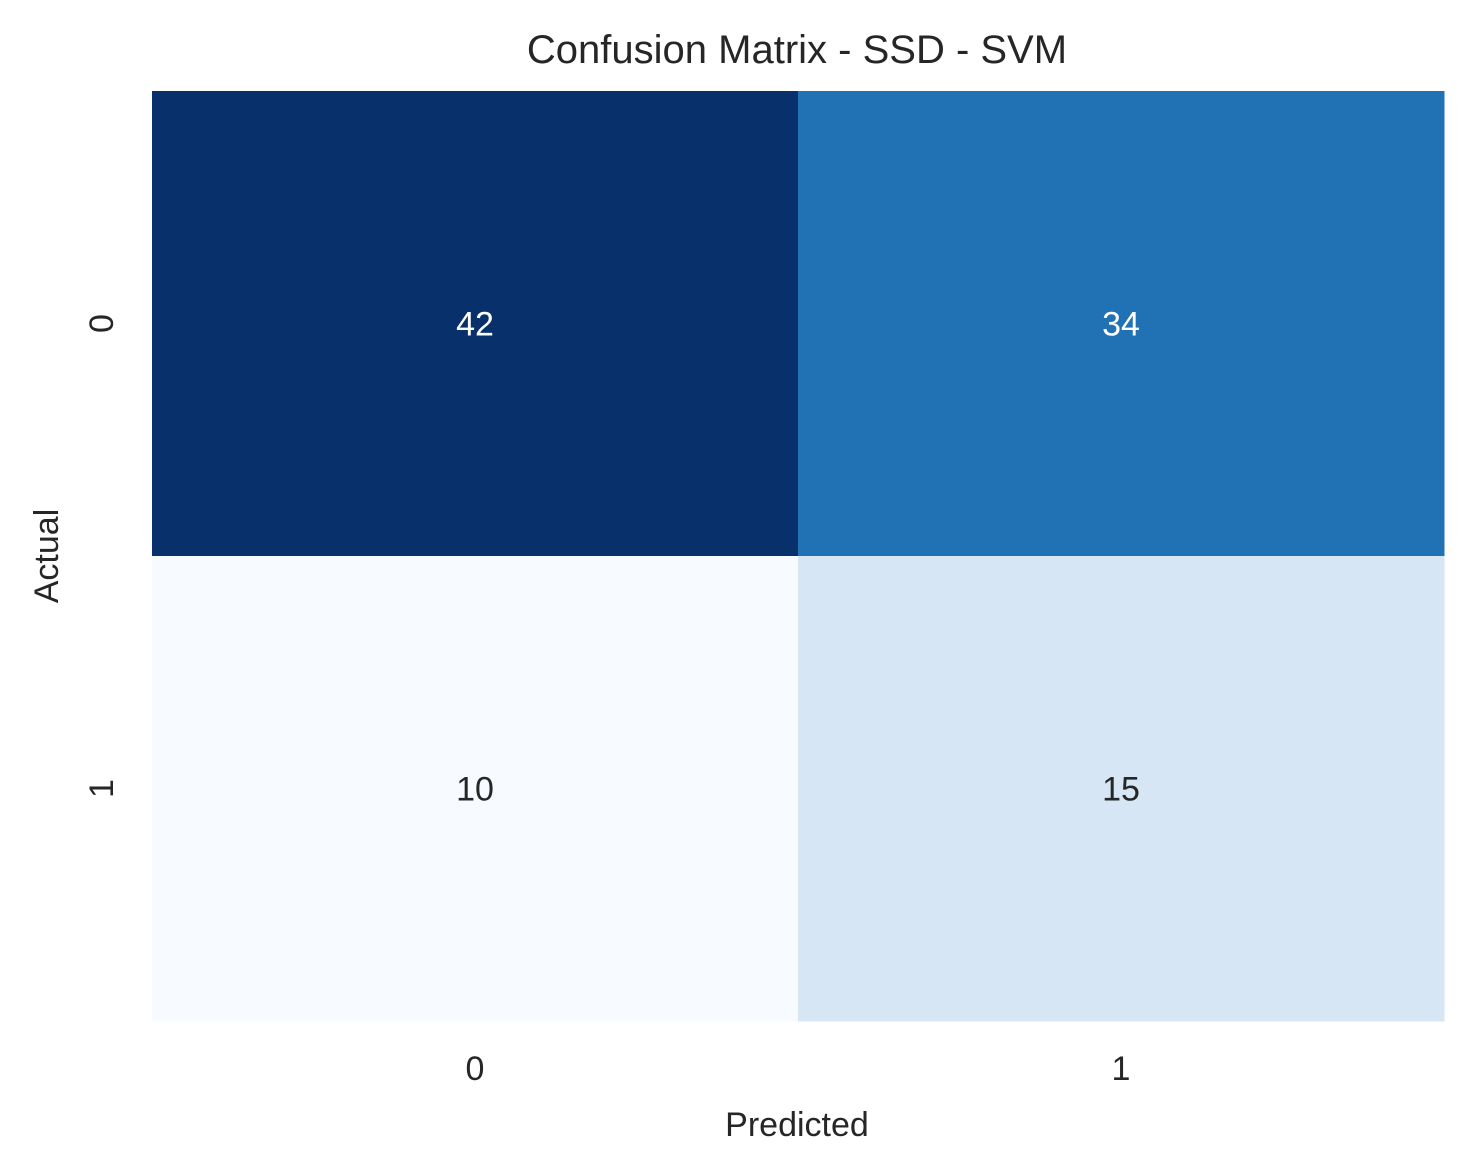 This screenshot has width=1474, height=1174. What do you see at coordinates (797, 50) in the screenshot?
I see `chart-title: Confusion Matrix - SSD - SVM` at bounding box center [797, 50].